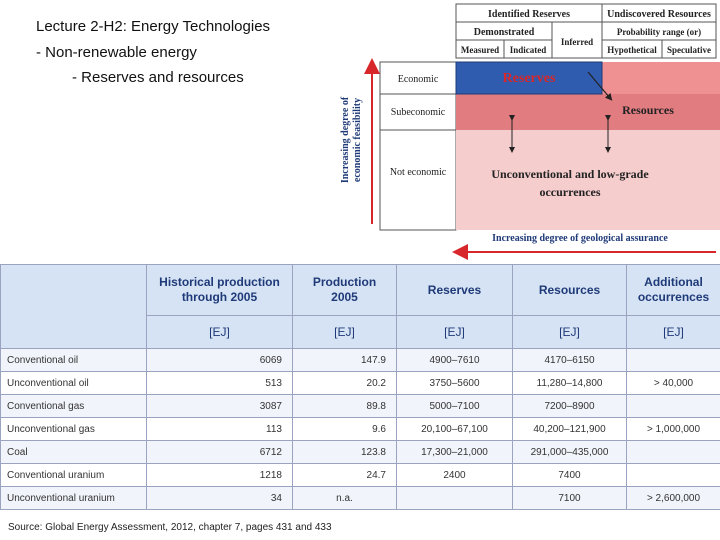  I want to click on cell-resources: 7200–8900, so click(569, 406).